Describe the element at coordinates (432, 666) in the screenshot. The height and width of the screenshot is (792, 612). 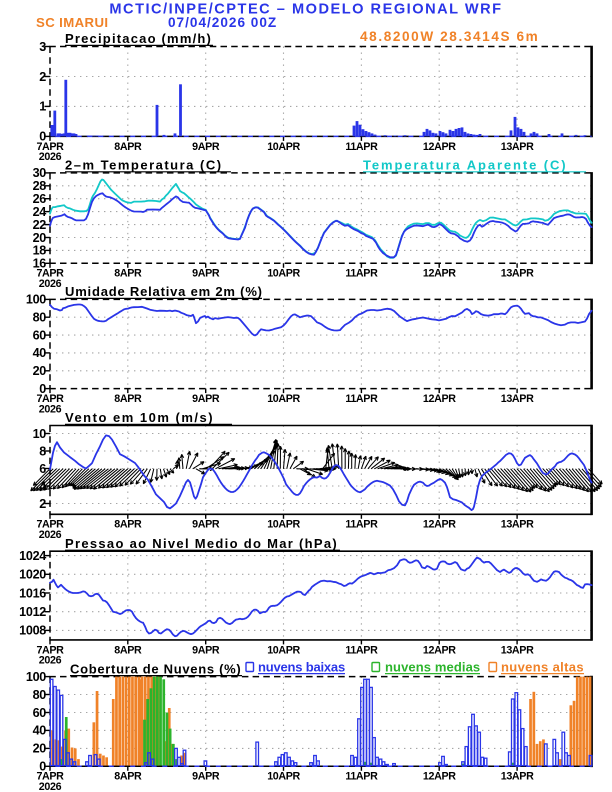
I see `svg-text: nuvens medias` at that location.